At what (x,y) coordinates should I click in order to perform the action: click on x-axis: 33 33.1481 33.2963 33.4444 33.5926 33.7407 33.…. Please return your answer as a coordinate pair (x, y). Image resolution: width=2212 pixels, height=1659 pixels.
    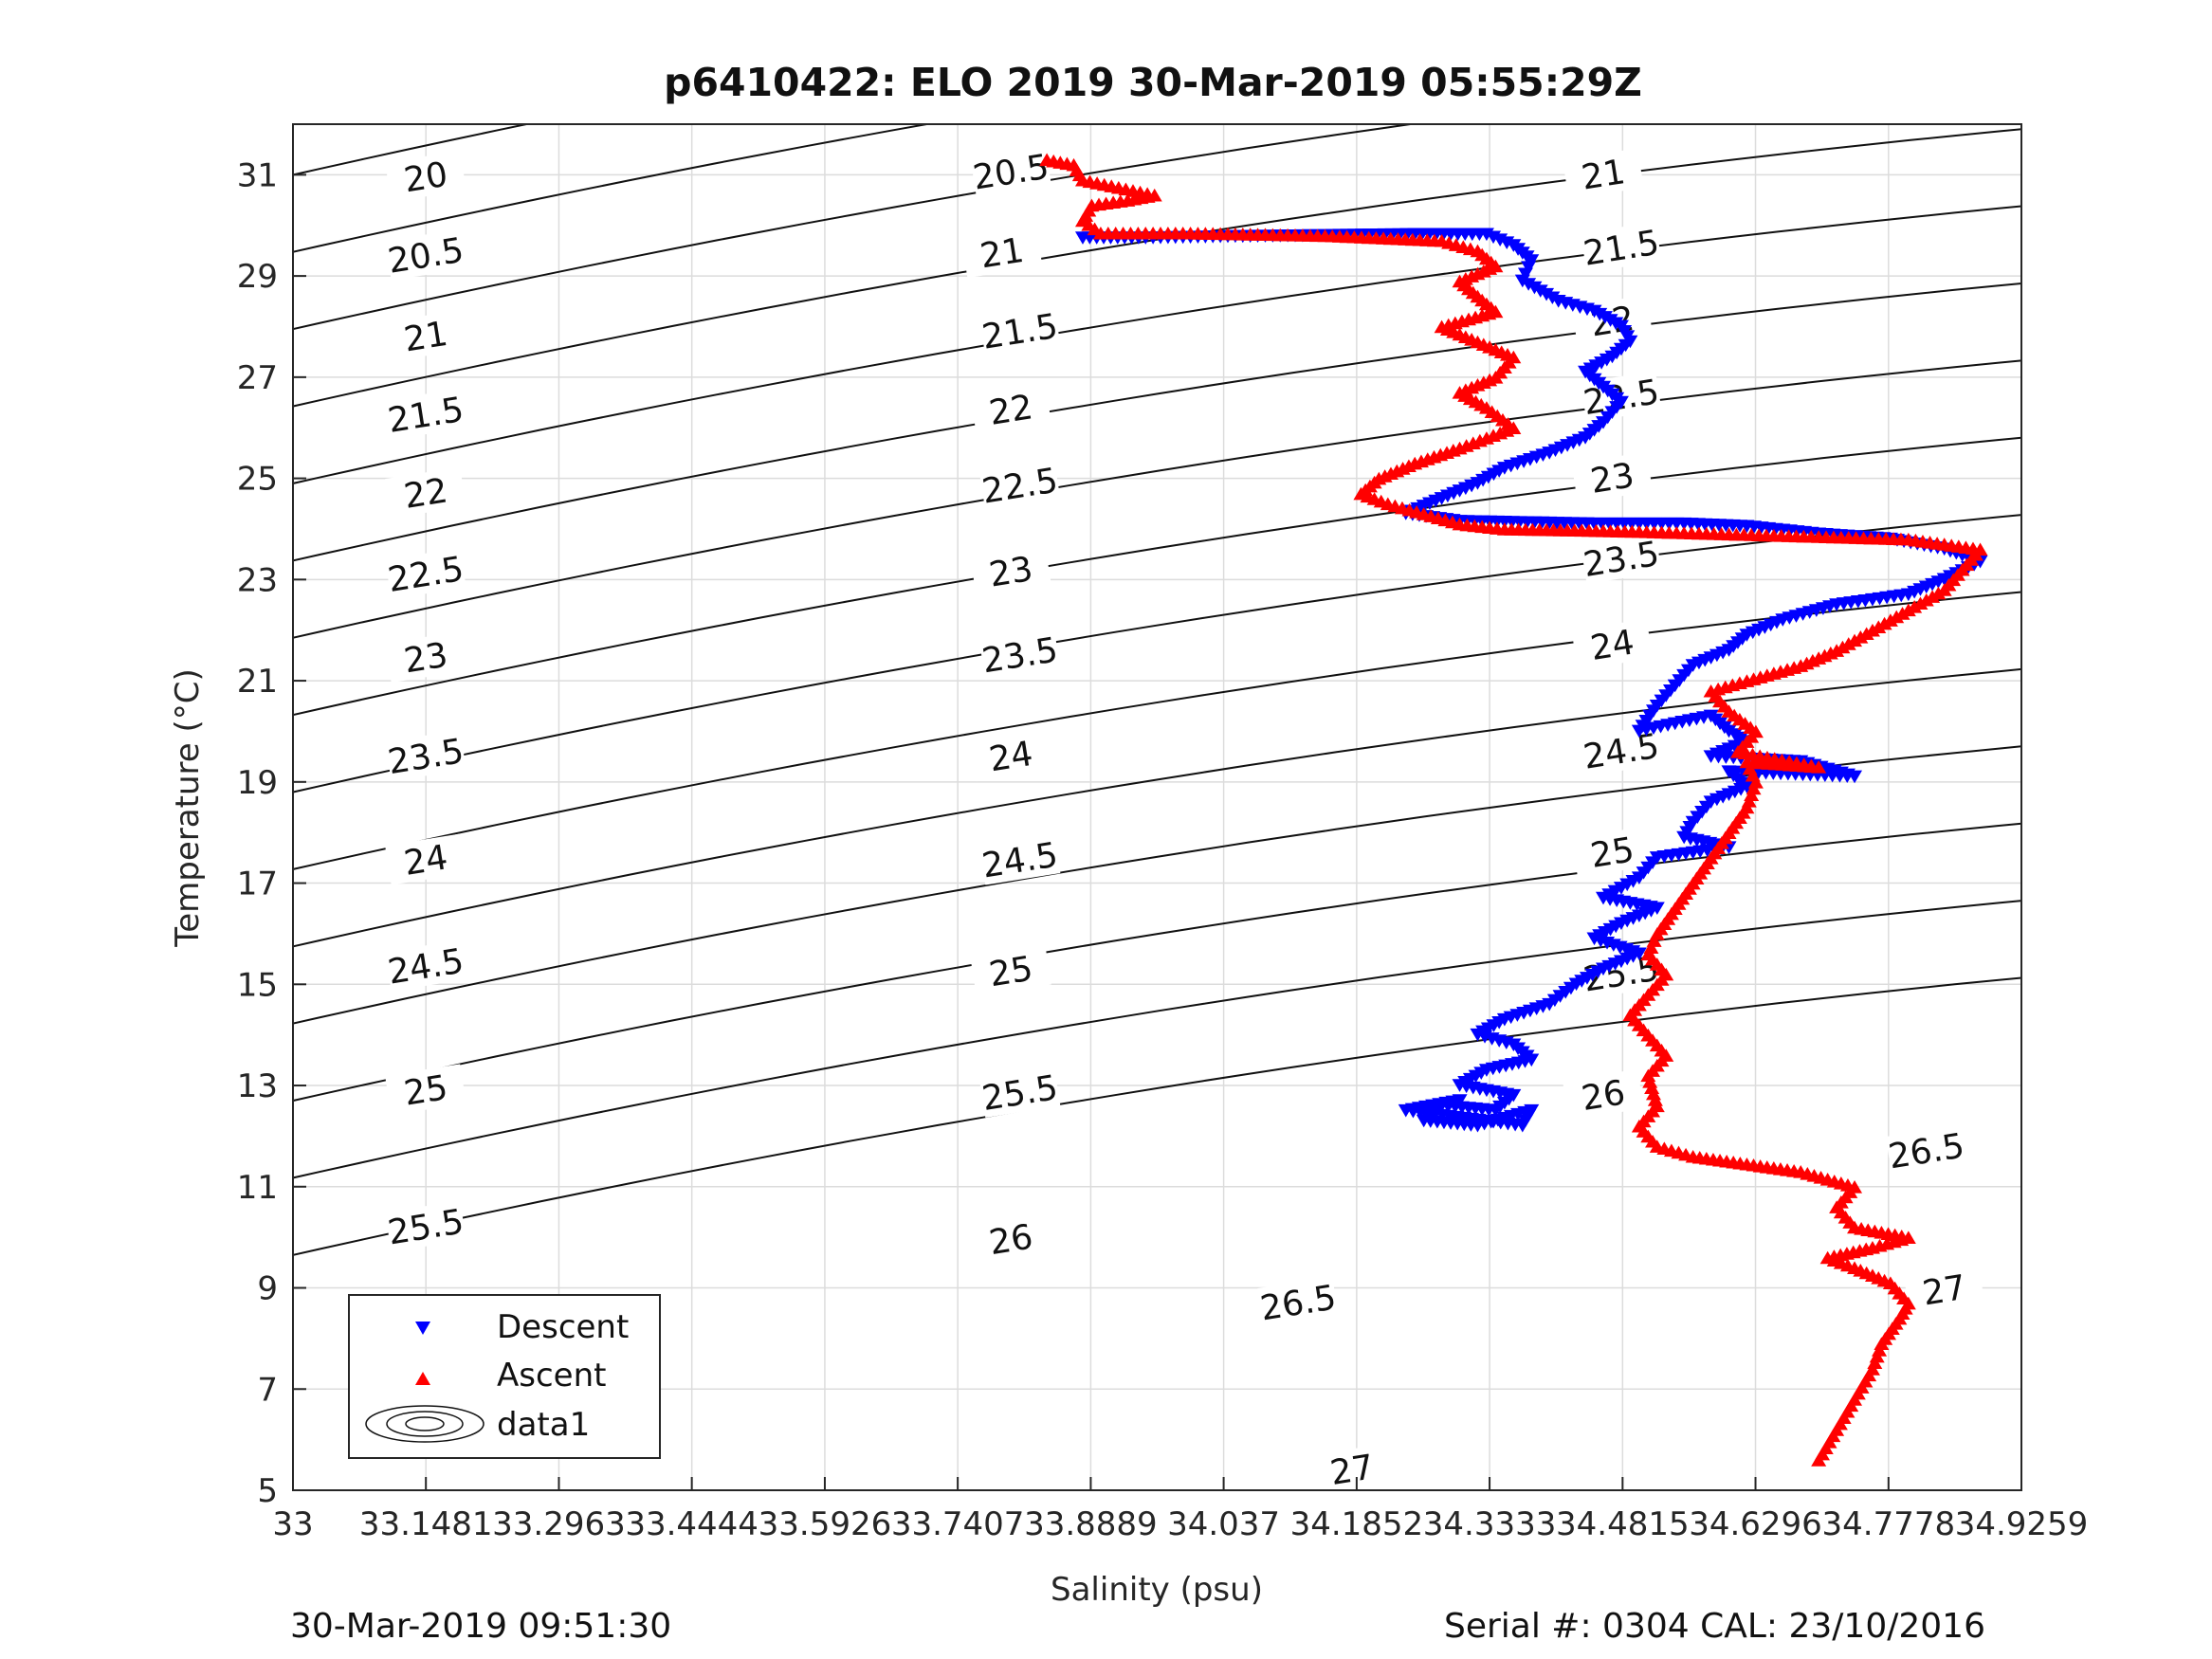
    Looking at the image, I should click on (1180, 1510).